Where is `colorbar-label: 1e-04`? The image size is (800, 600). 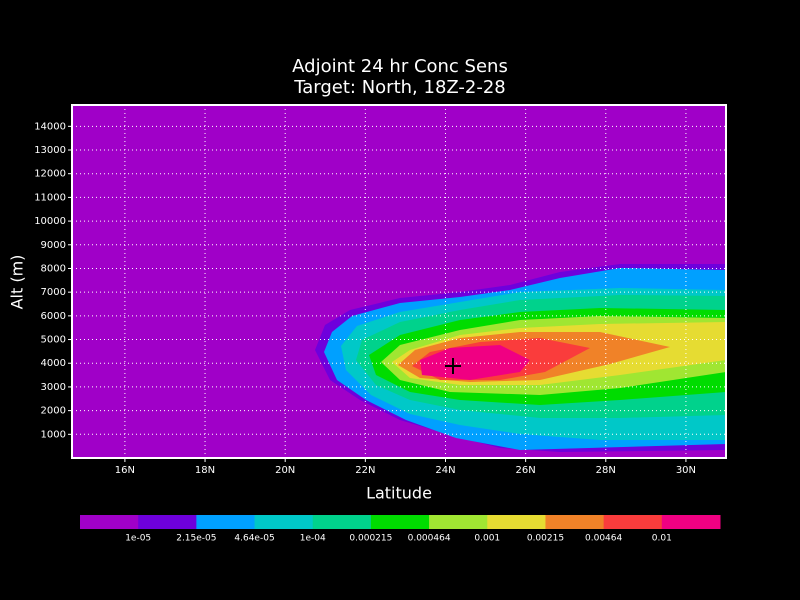 colorbar-label: 1e-04 is located at coordinates (313, 539).